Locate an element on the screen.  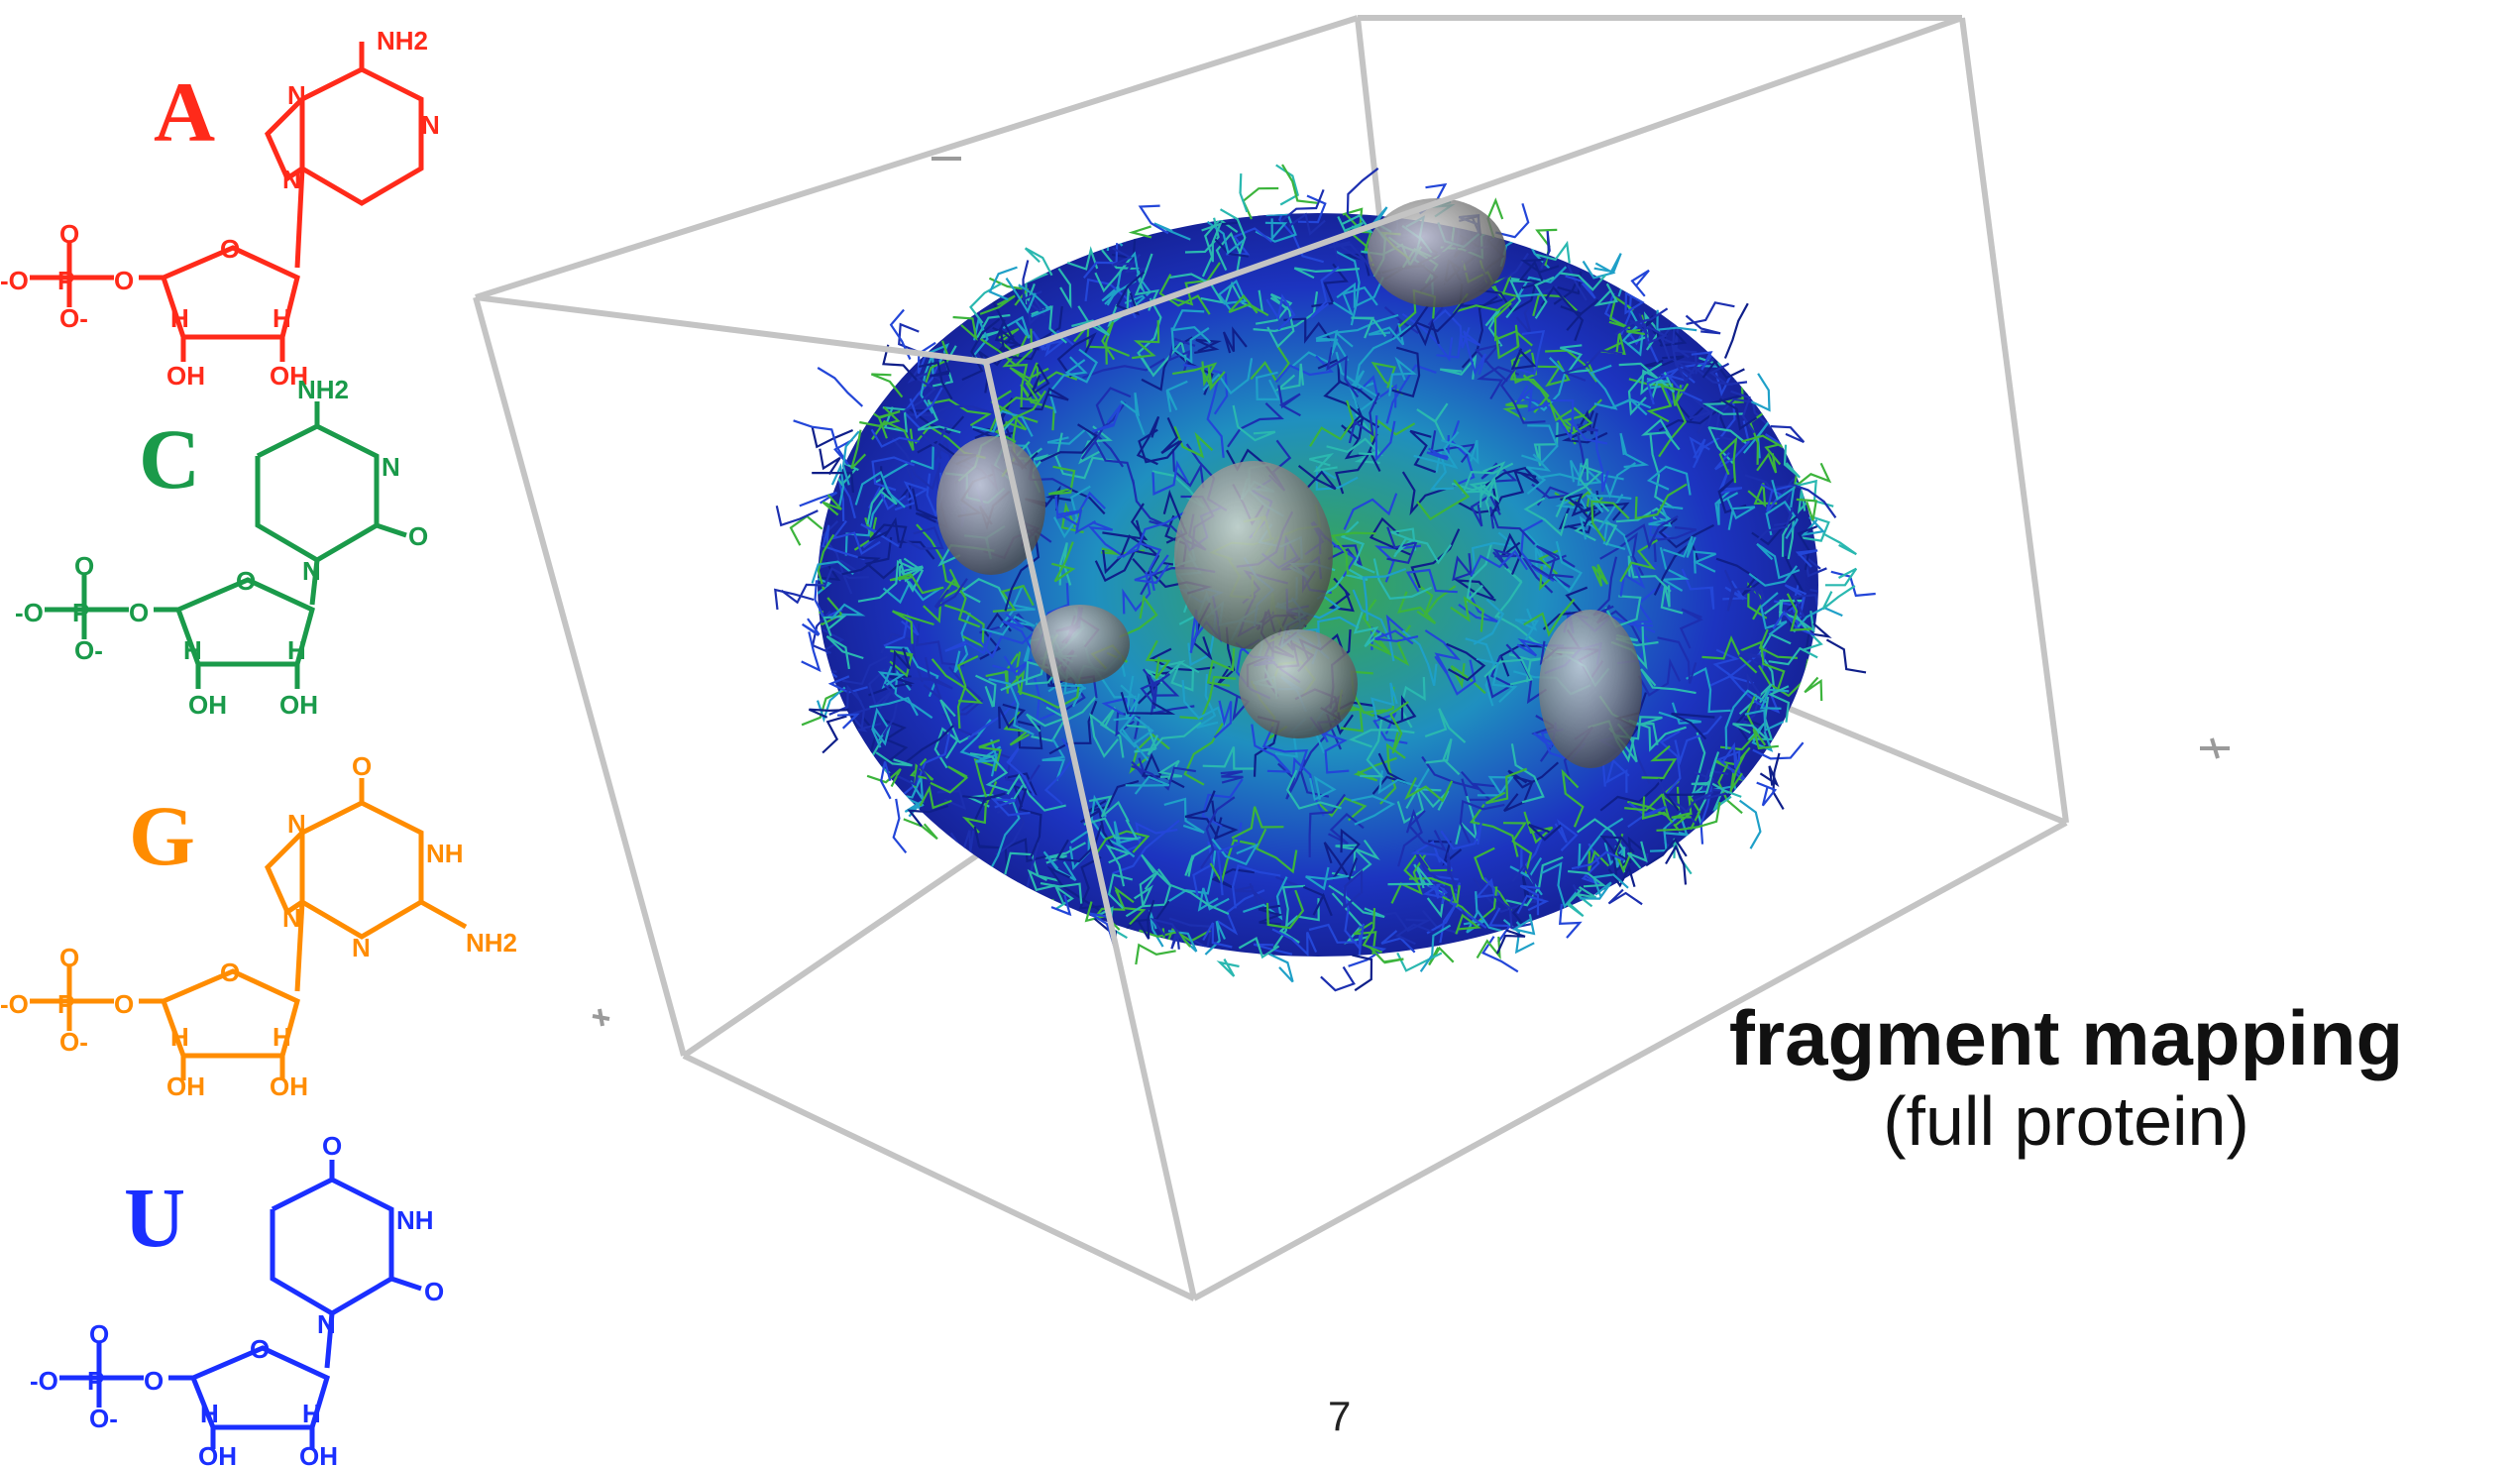
label-o-minus: O- is located at coordinates (73, 1042).